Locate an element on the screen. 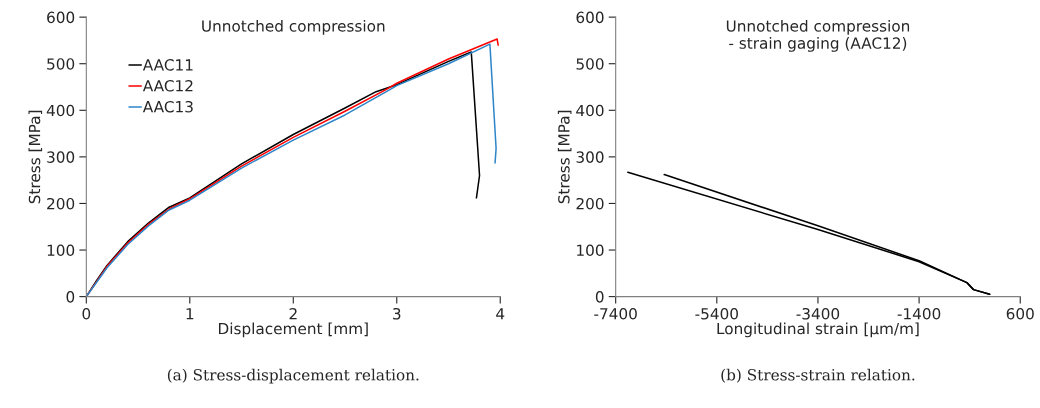 The width and height of the screenshot is (1040, 408). legend-label: AAC11 is located at coordinates (167, 65).